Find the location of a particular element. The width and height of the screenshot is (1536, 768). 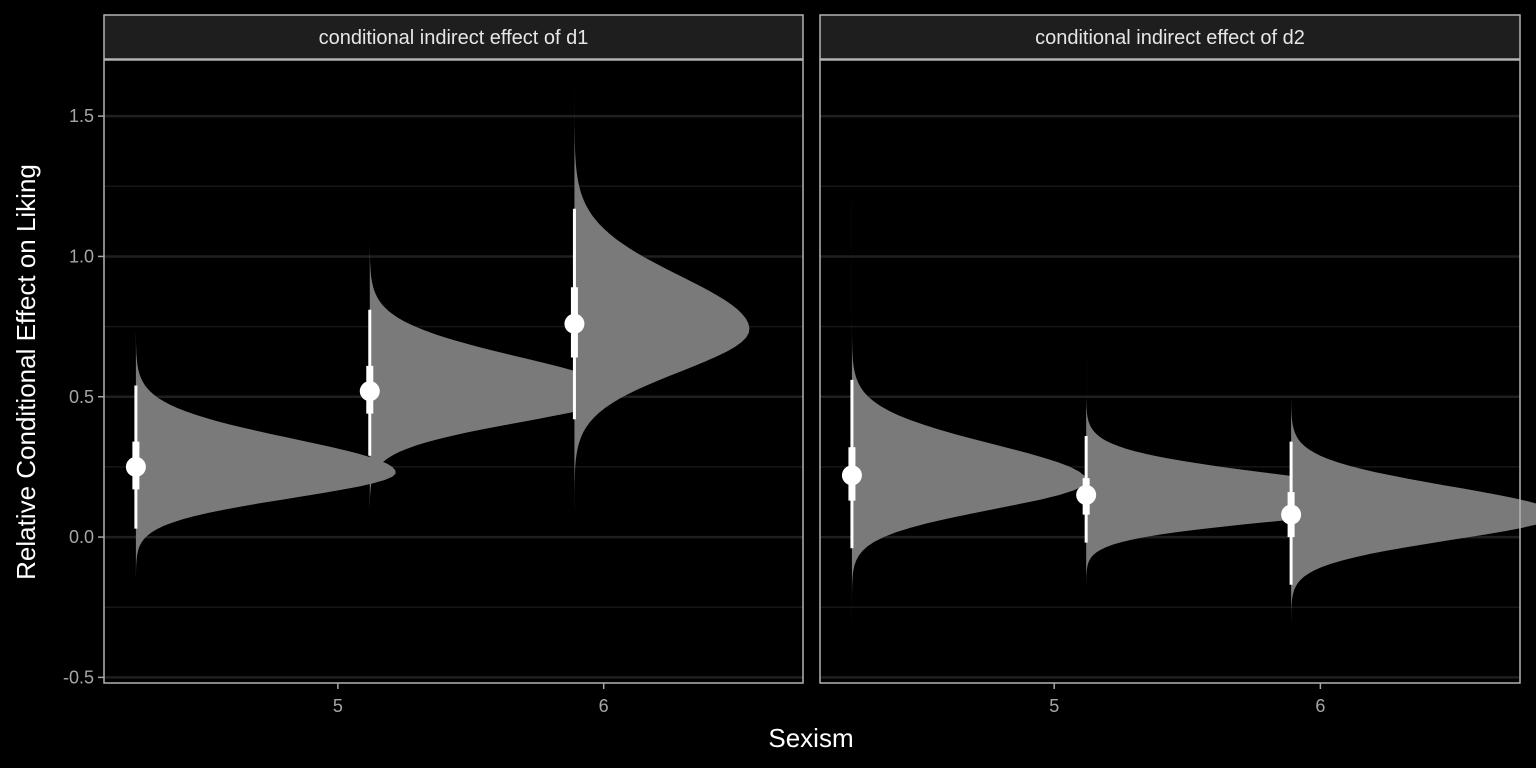

y-tick-label: 1.5 is located at coordinates (81, 116).